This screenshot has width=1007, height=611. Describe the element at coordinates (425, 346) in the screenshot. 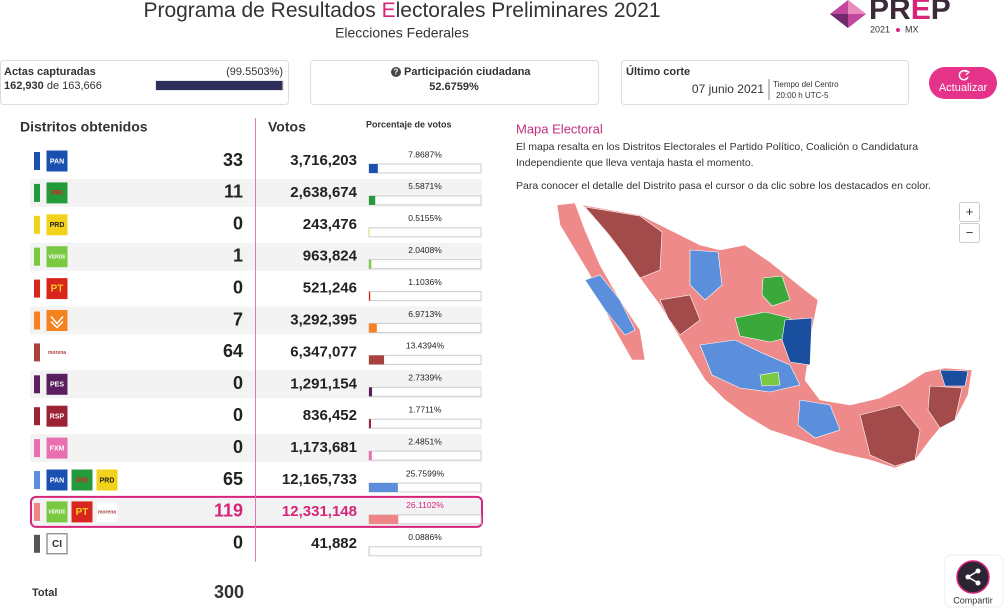

I see `percent-label: 13.4394%` at that location.